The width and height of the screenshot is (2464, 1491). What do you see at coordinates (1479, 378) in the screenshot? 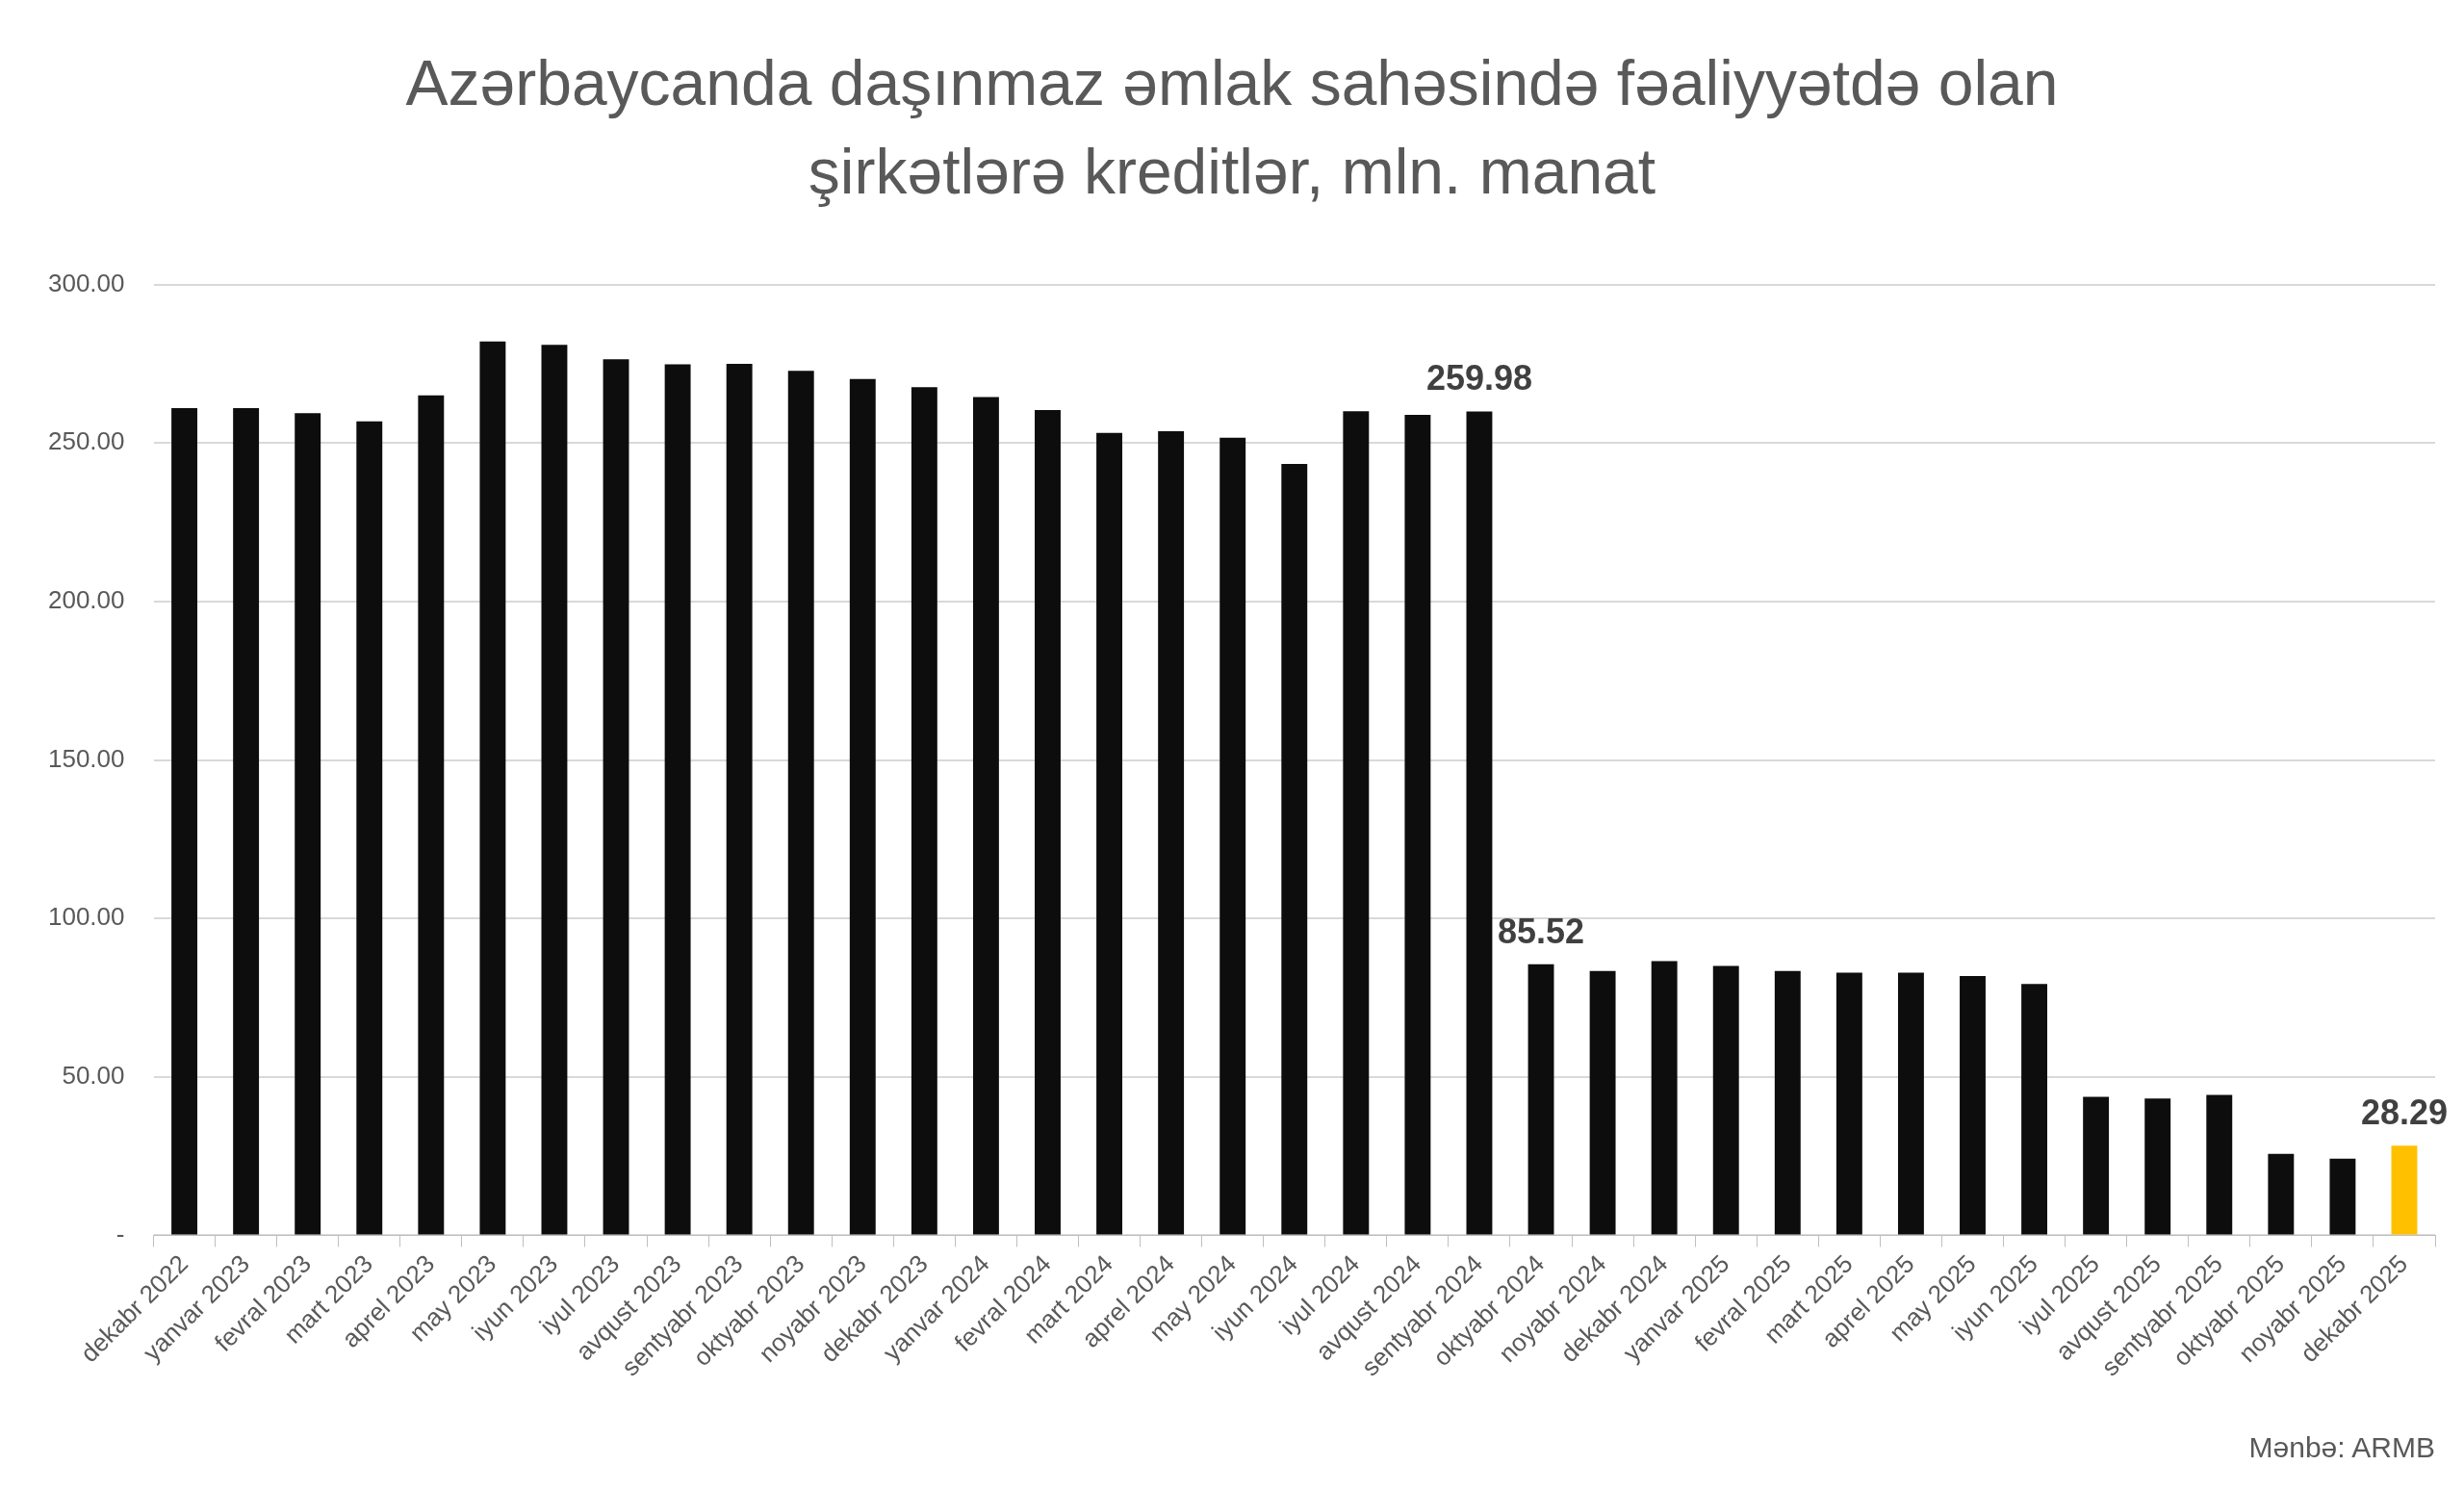
I see `data-label: 259.98` at bounding box center [1479, 378].